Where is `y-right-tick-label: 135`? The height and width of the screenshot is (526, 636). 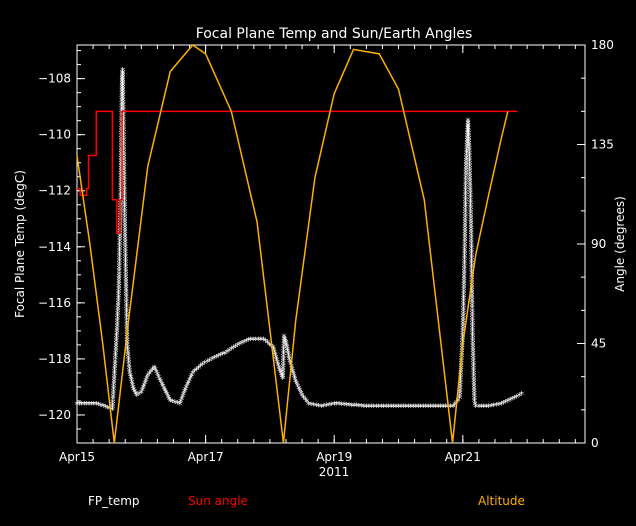 y-right-tick-label: 135 is located at coordinates (602, 145).